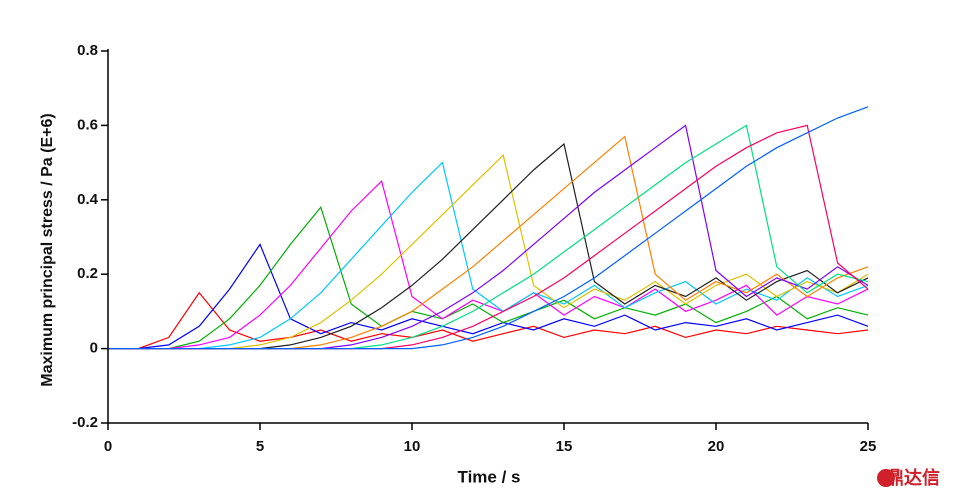  What do you see at coordinates (488, 320) in the screenshot?
I see `series-line` at bounding box center [488, 320].